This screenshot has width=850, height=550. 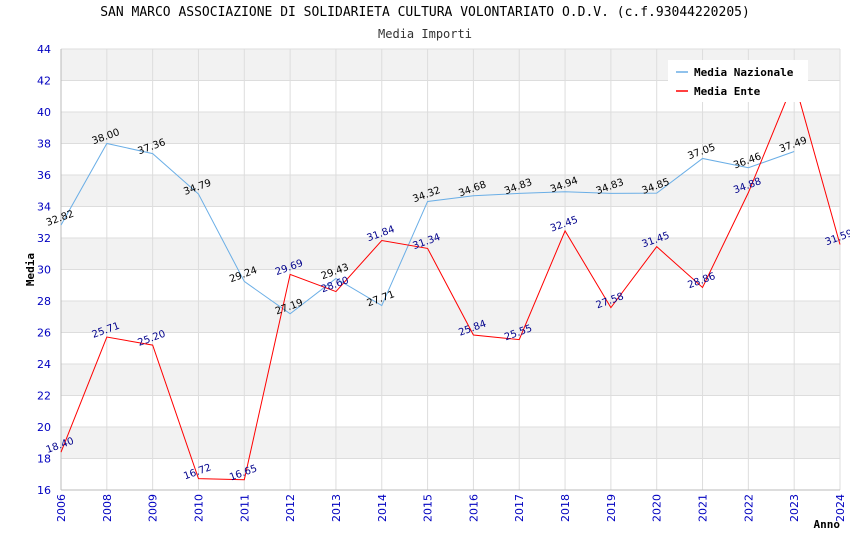 I want to click on data-label-ente: 16.65, so click(x=243, y=473).